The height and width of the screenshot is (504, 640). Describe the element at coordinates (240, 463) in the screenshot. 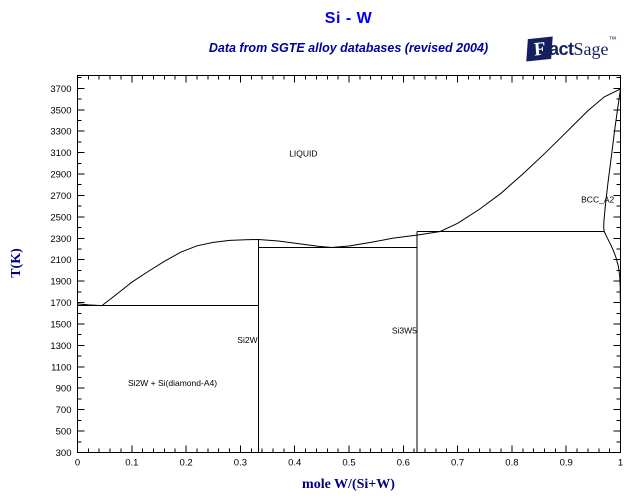

I see `x-tick-label: 0.3` at that location.